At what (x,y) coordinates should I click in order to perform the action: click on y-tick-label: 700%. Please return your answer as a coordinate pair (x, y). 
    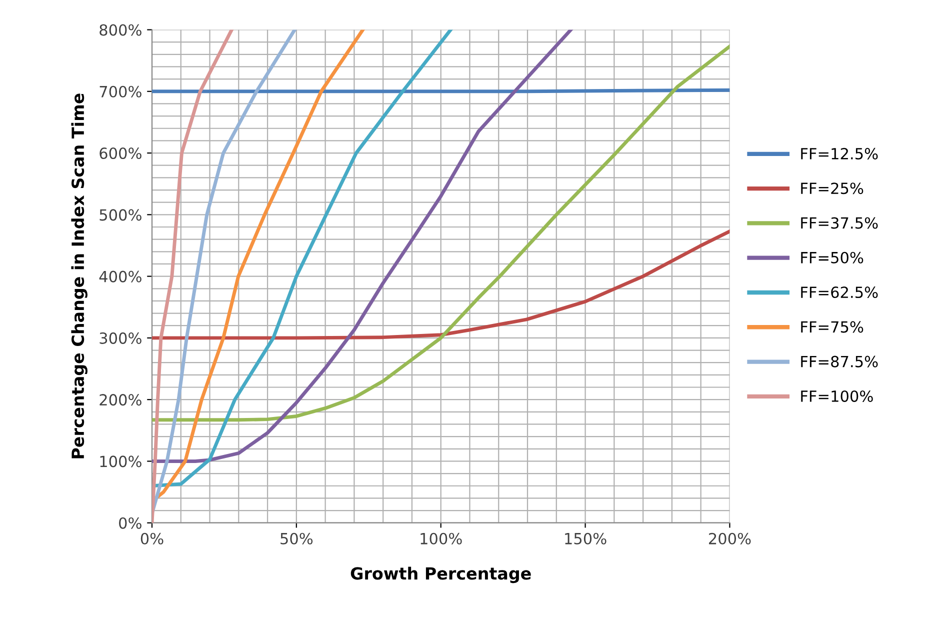
    Looking at the image, I should click on (121, 92).